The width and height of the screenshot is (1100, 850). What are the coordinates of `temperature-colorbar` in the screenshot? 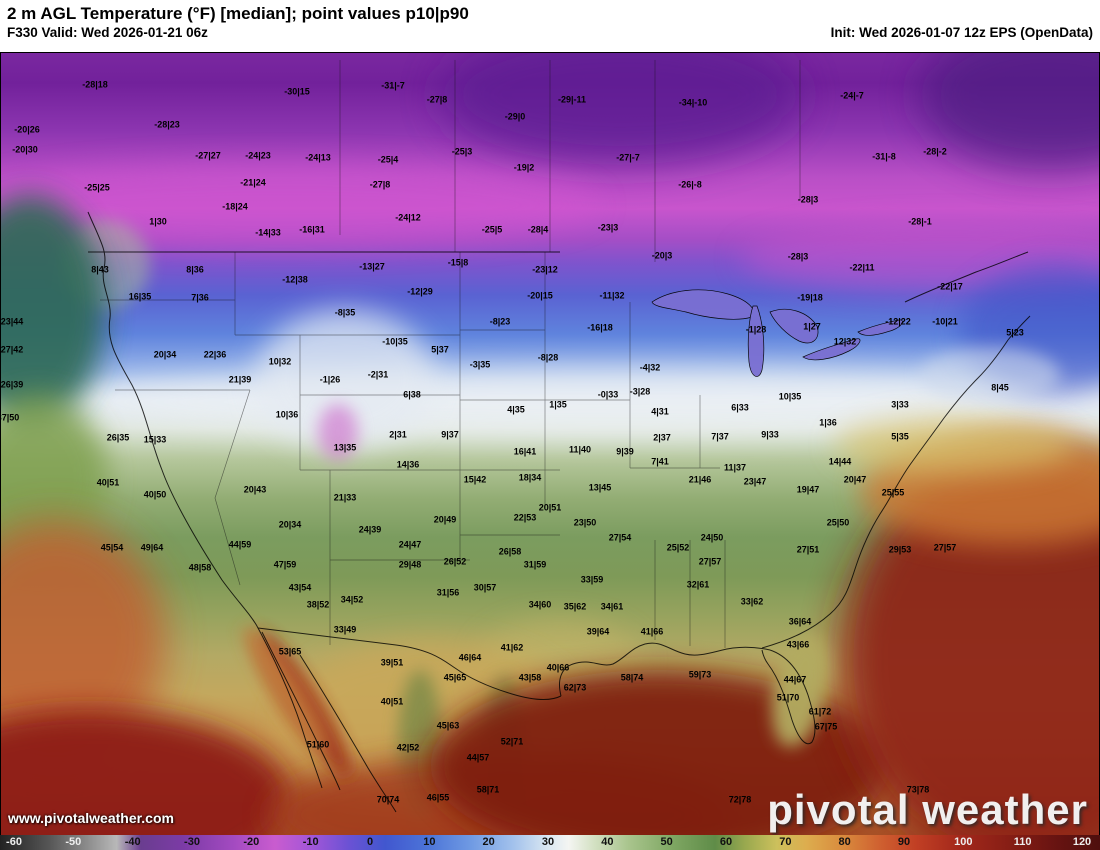 It's located at (550, 842).